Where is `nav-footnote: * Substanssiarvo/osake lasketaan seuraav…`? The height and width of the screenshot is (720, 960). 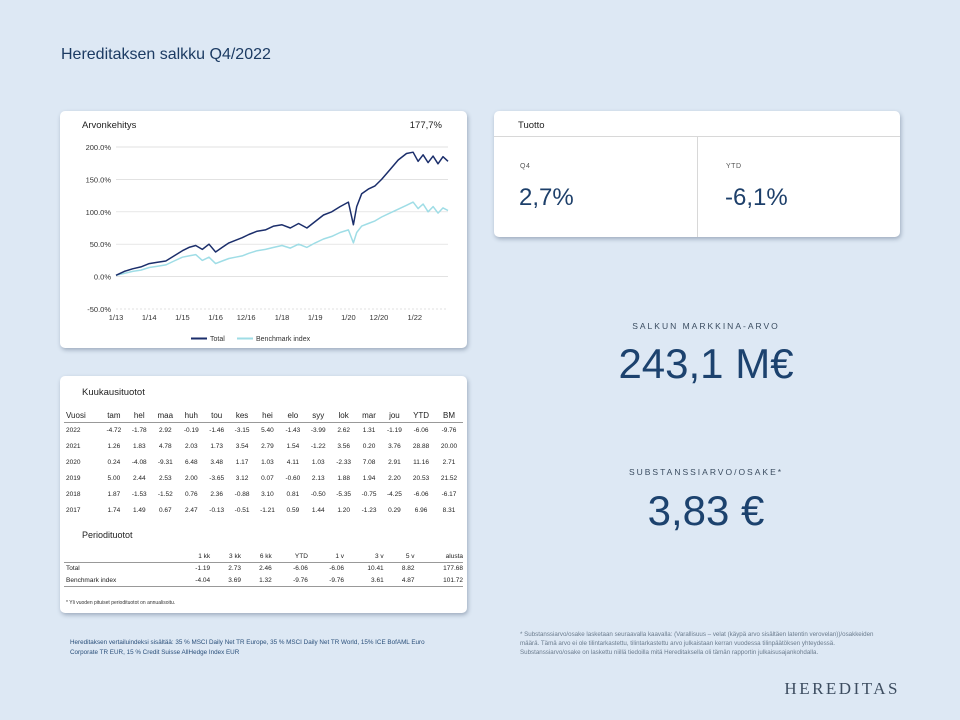
nav-footnote: * Substanssiarvo/osake lasketaan seuraav… is located at coordinates (697, 643).